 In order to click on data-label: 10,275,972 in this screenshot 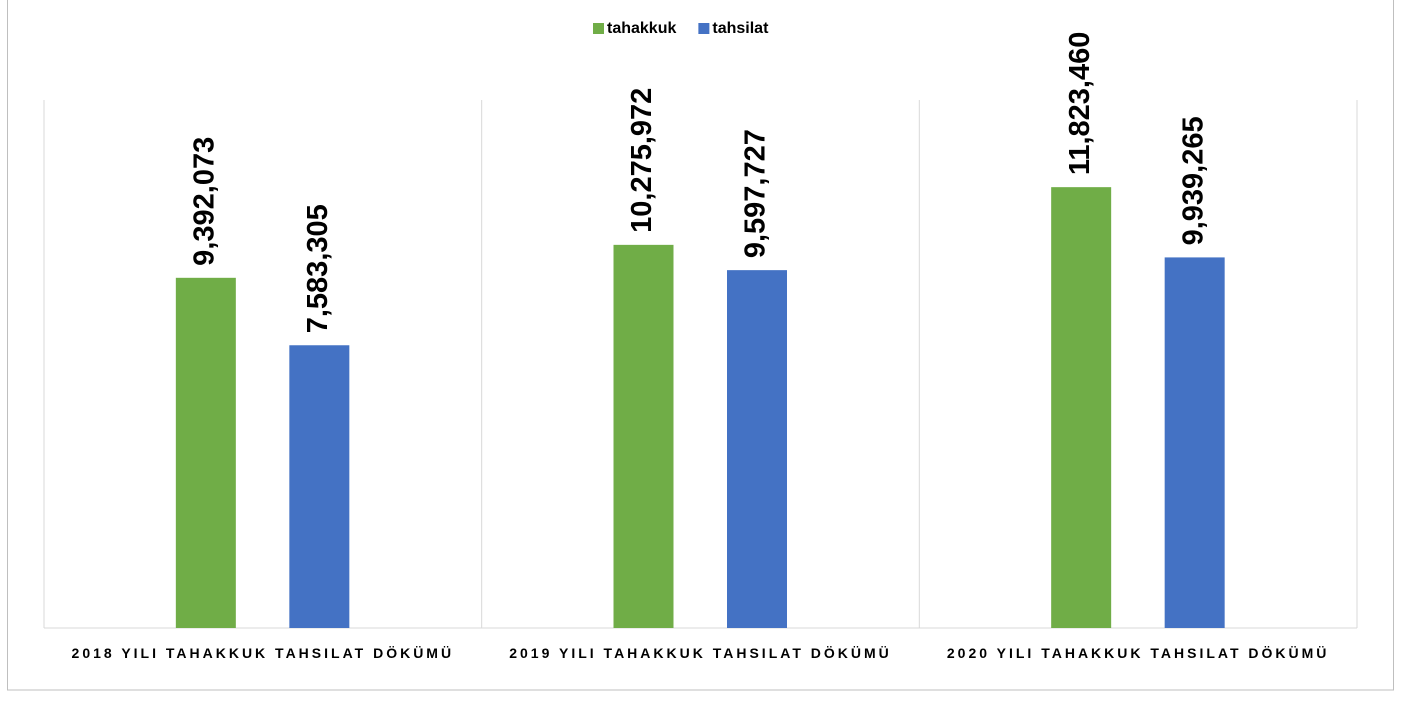, I will do `click(642, 160)`.